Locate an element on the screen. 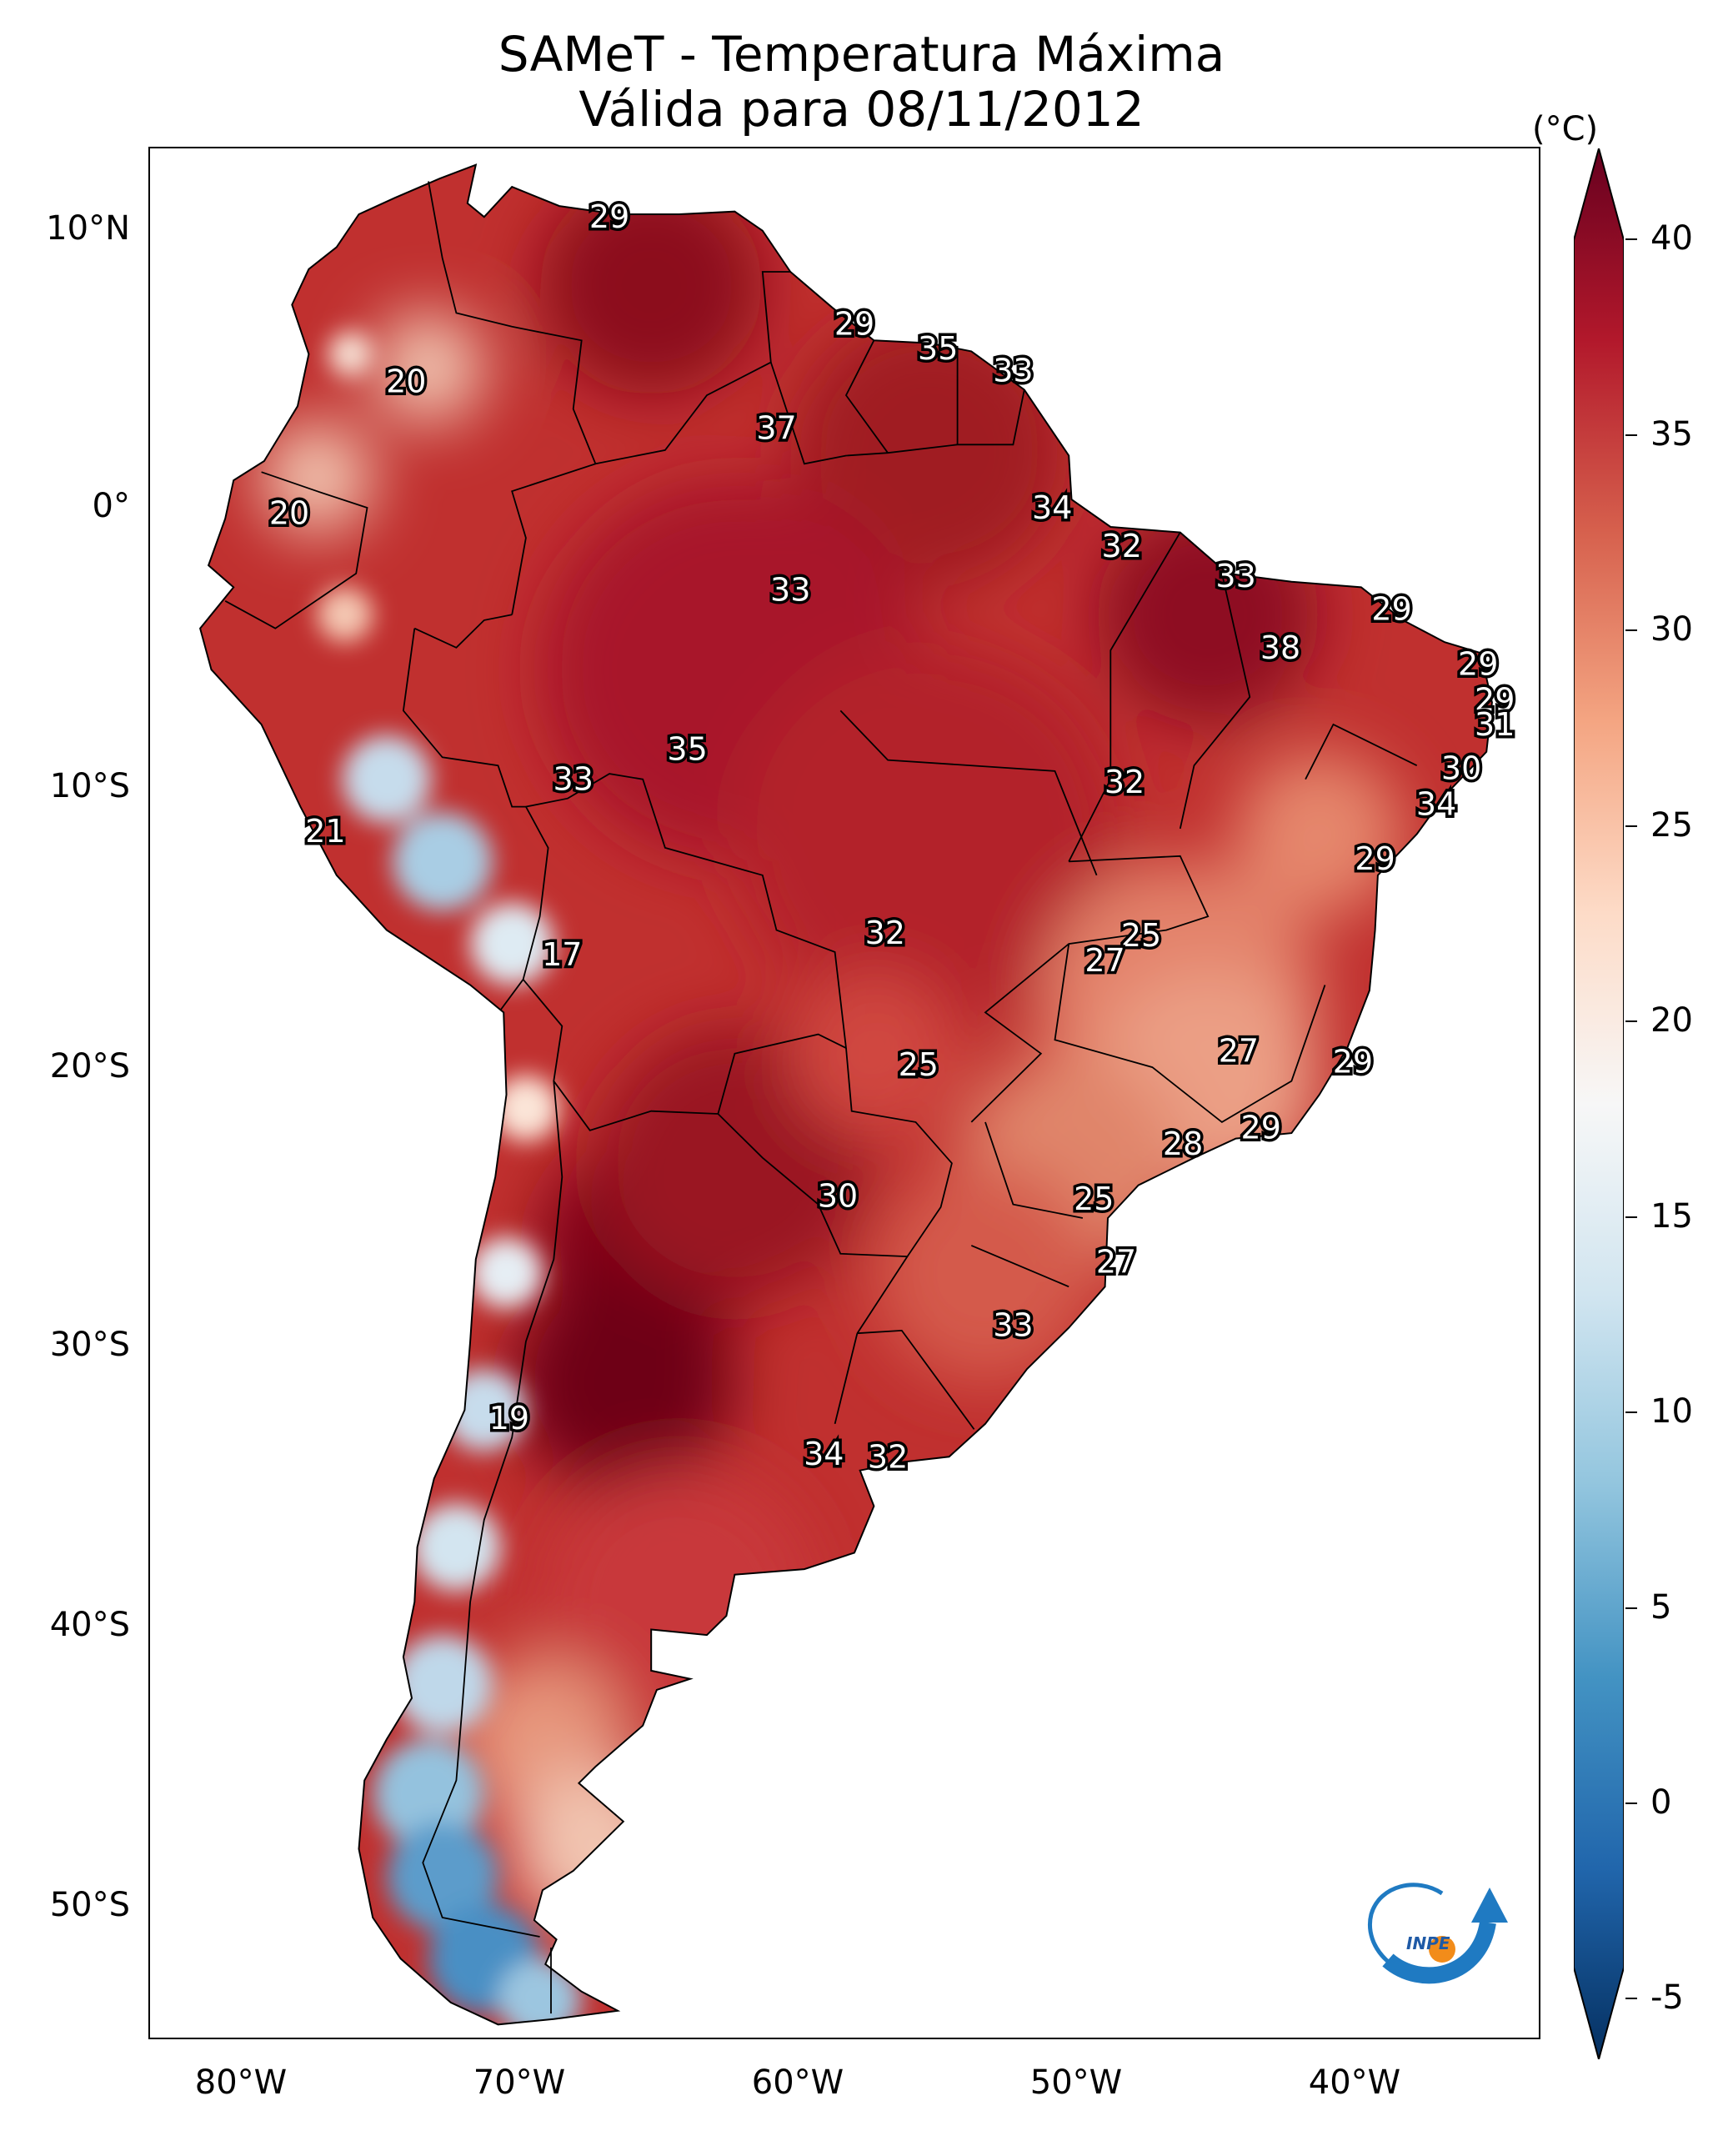 The image size is (1723, 2156). lon-label-50w: 50°W is located at coordinates (1076, 2082).